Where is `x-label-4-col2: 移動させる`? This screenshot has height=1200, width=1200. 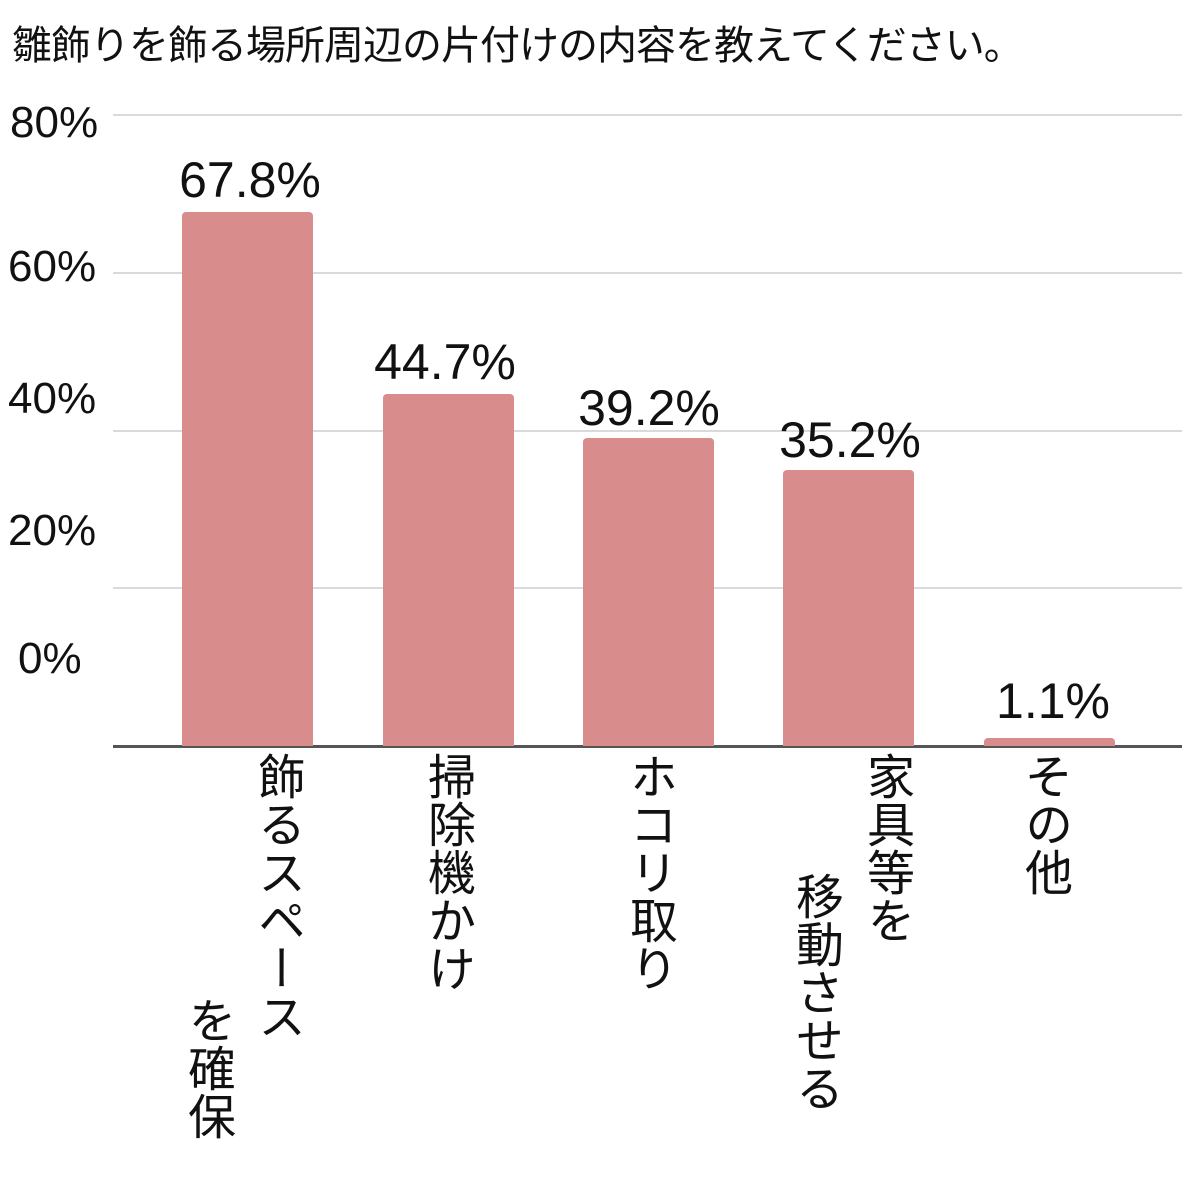 x-label-4-col2: 移動させる is located at coordinates (815, 992).